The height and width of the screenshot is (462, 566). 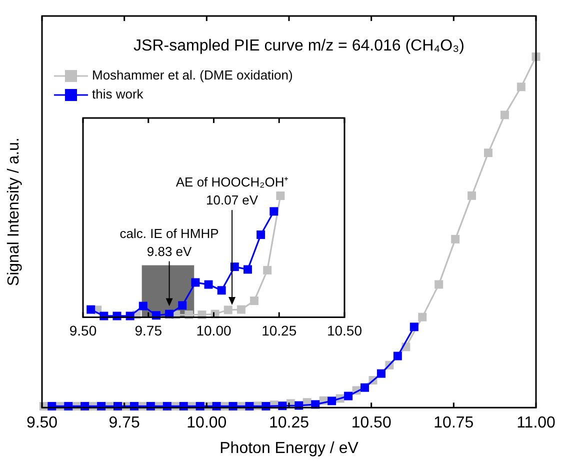 What do you see at coordinates (289, 448) in the screenshot?
I see `x-axis-title: Photon Energy / eV` at bounding box center [289, 448].